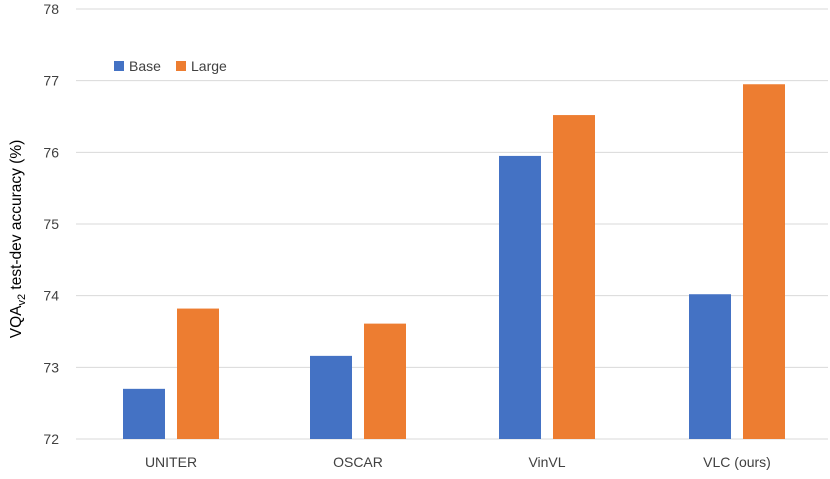 This screenshot has width=830, height=479. What do you see at coordinates (51, 152) in the screenshot?
I see `y-tick-label-76: 76` at bounding box center [51, 152].